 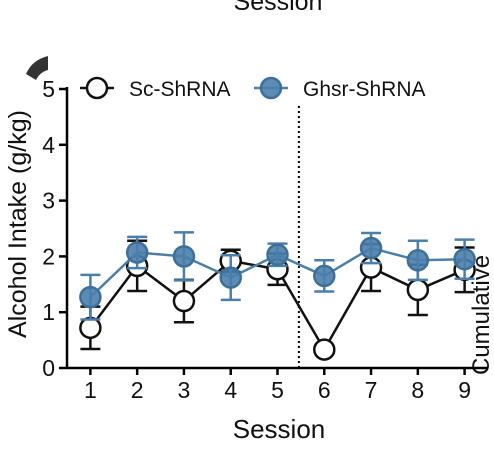 What do you see at coordinates (253, 88) in the screenshot?
I see `legend: Sc-ShRNA Ghsr-ShRNA` at bounding box center [253, 88].